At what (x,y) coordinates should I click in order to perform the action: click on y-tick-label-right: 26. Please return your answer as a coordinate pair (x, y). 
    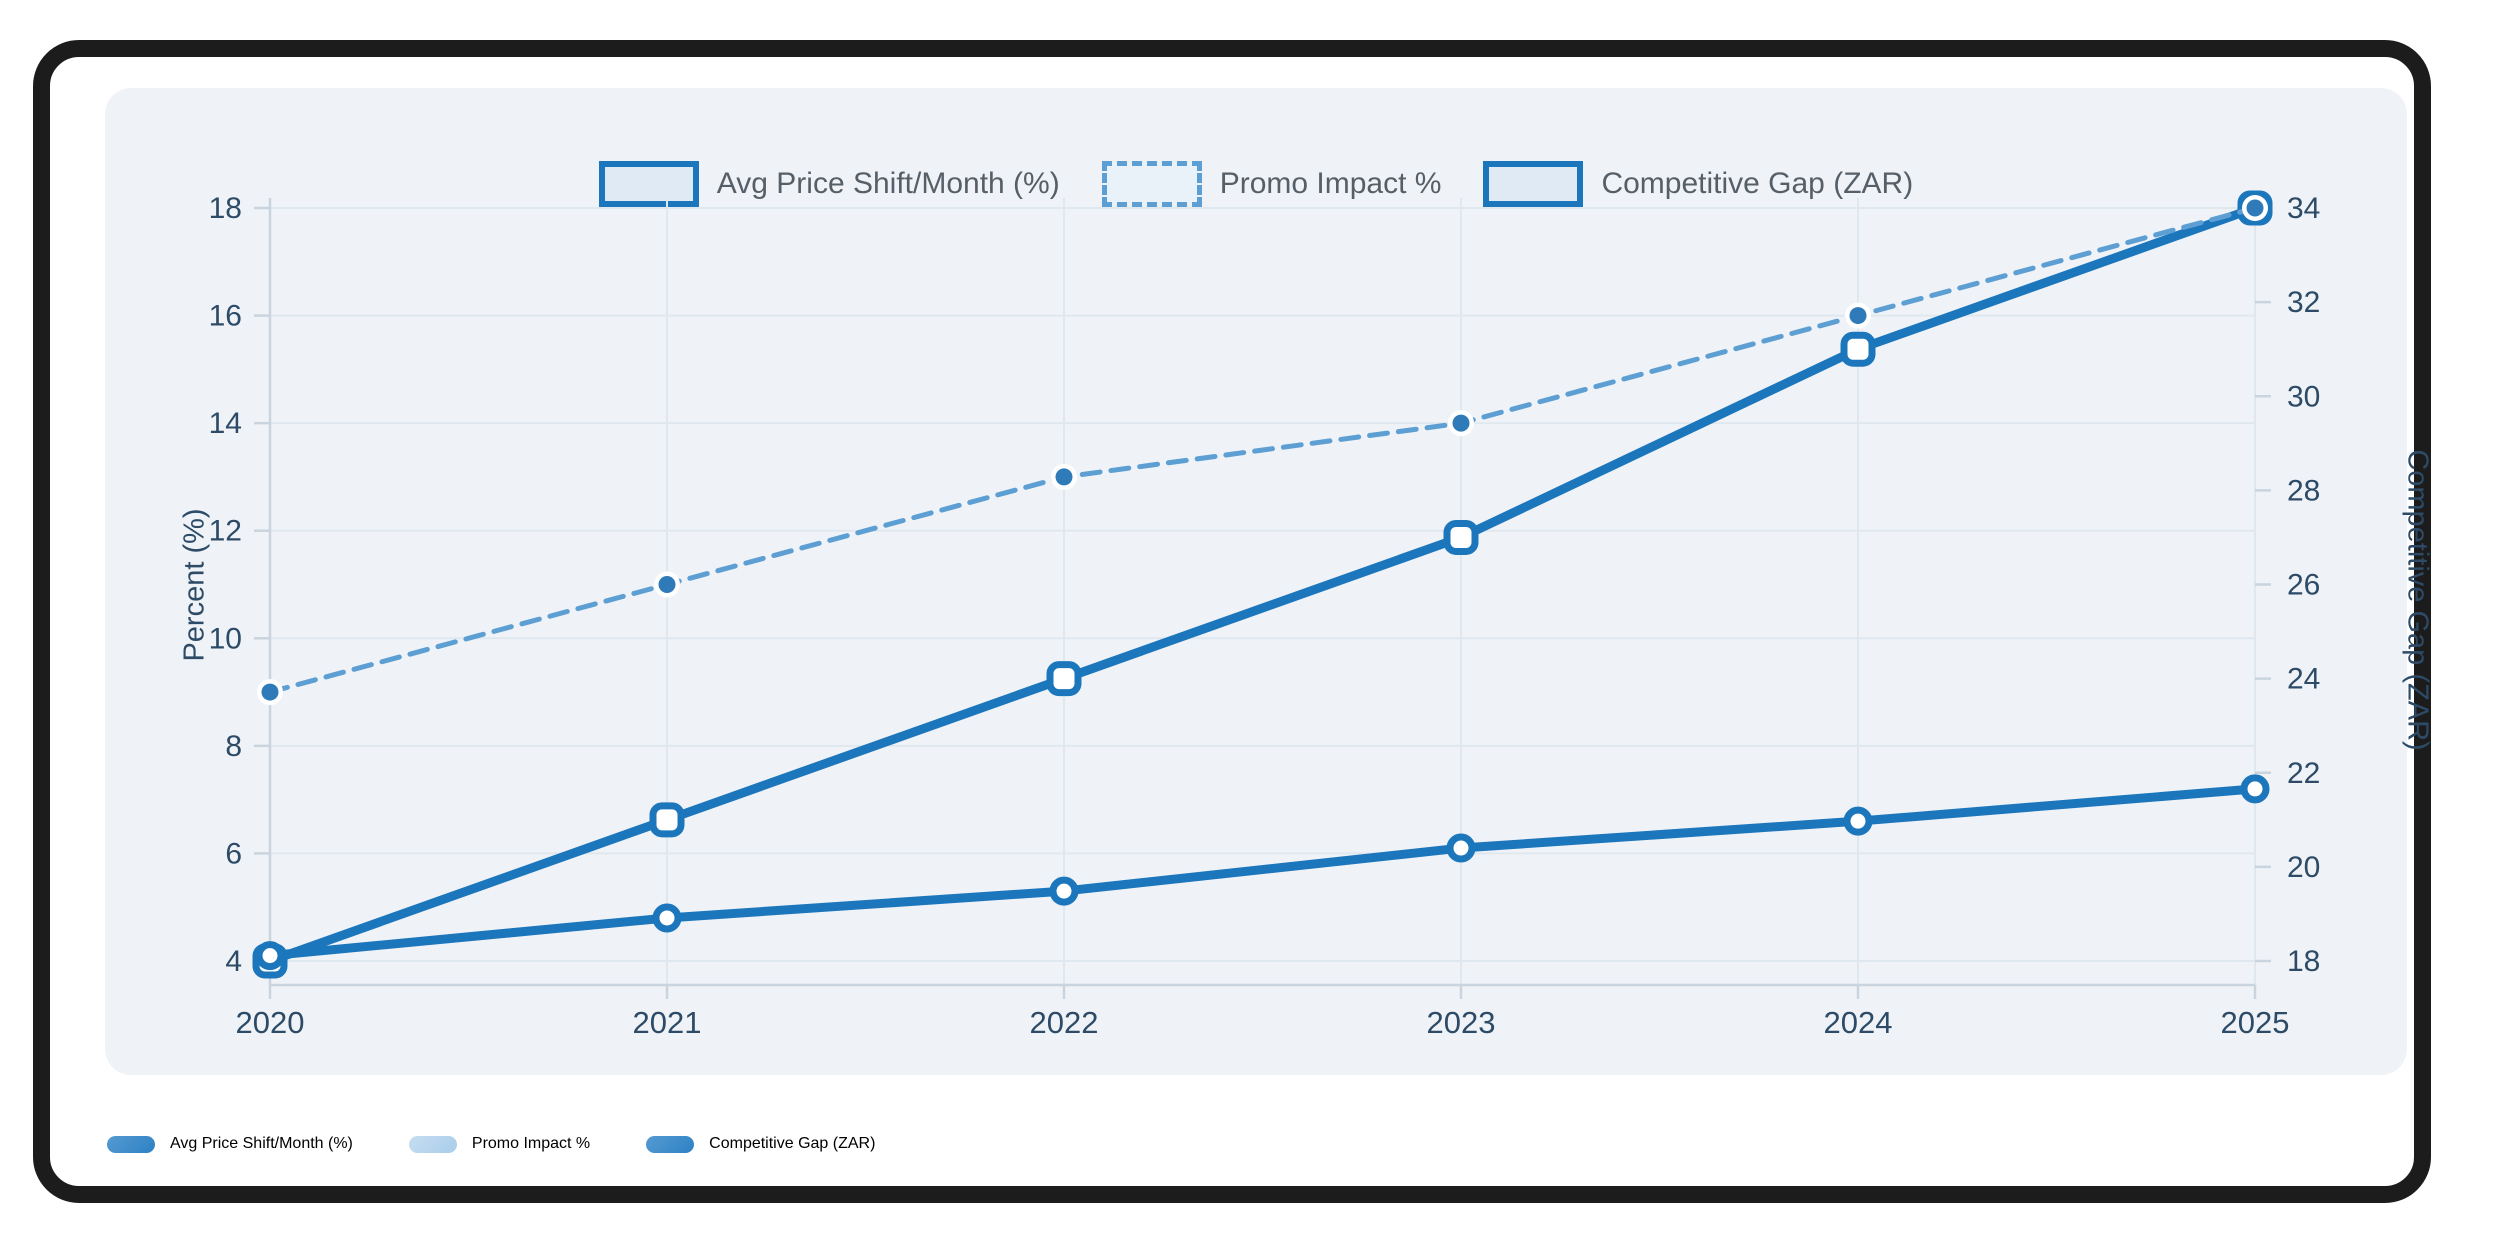
    Looking at the image, I should click on (2303, 585).